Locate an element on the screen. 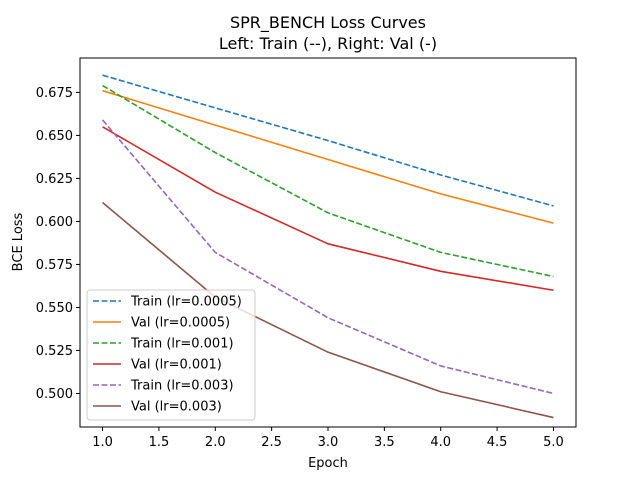 This screenshot has height=480, width=640. legend-label: Train (lr=0.001) is located at coordinates (182, 344).